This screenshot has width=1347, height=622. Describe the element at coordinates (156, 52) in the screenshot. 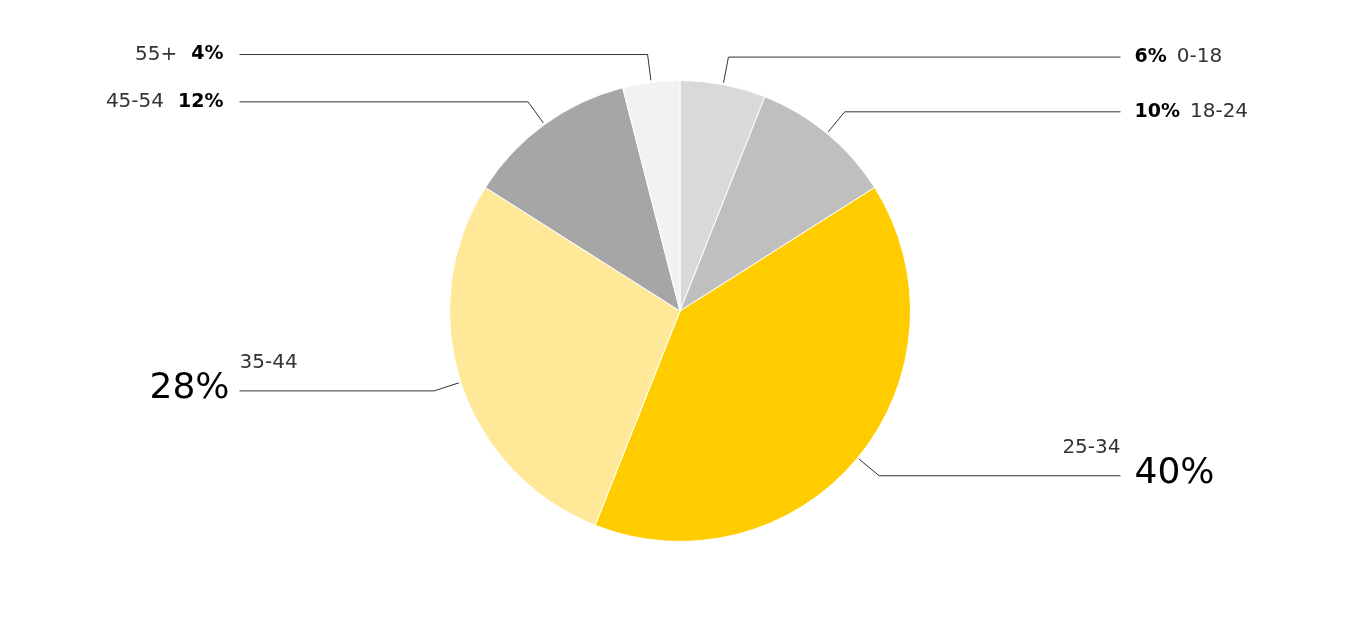

I see `slice-label: 55+` at that location.